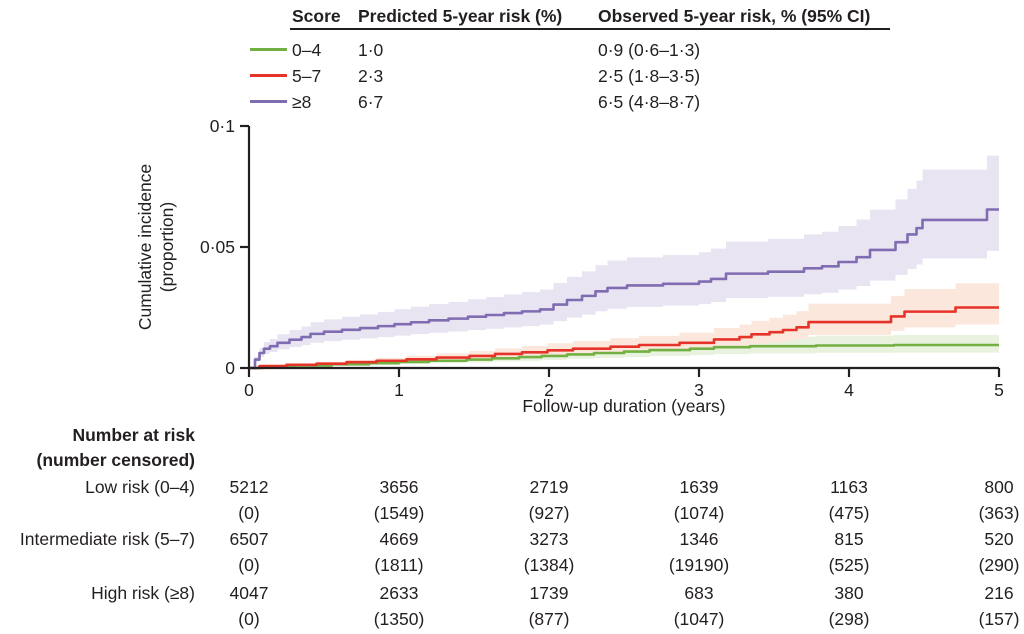 The width and height of the screenshot is (1024, 634). What do you see at coordinates (371, 76) in the screenshot?
I see `legend-predicted: 2·3` at bounding box center [371, 76].